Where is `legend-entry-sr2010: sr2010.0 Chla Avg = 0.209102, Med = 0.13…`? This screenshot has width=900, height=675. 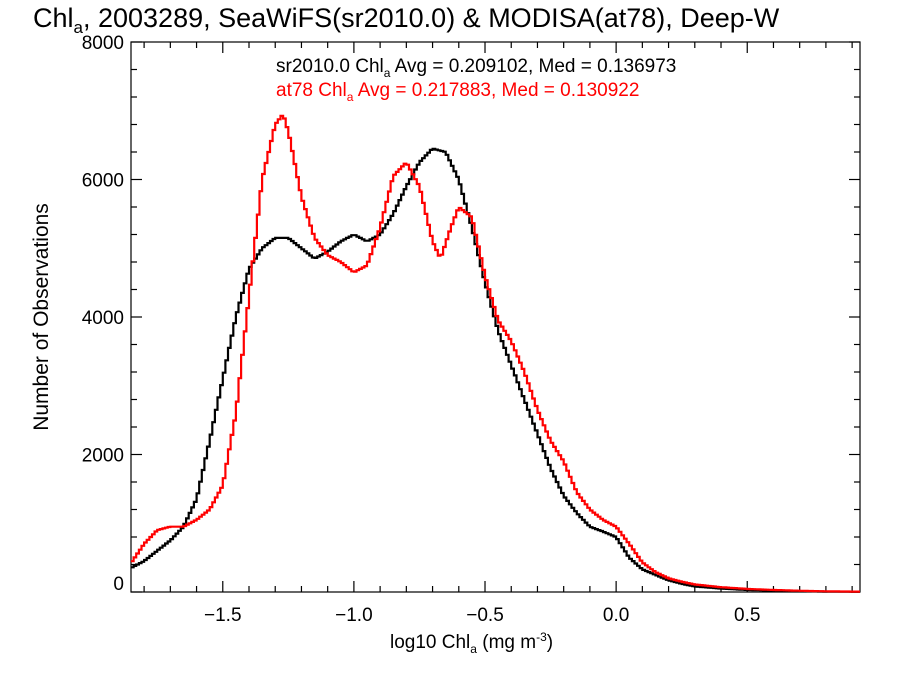 legend-entry-sr2010: sr2010.0 Chla Avg = 0.209102, Med = 0.13… is located at coordinates (476, 68).